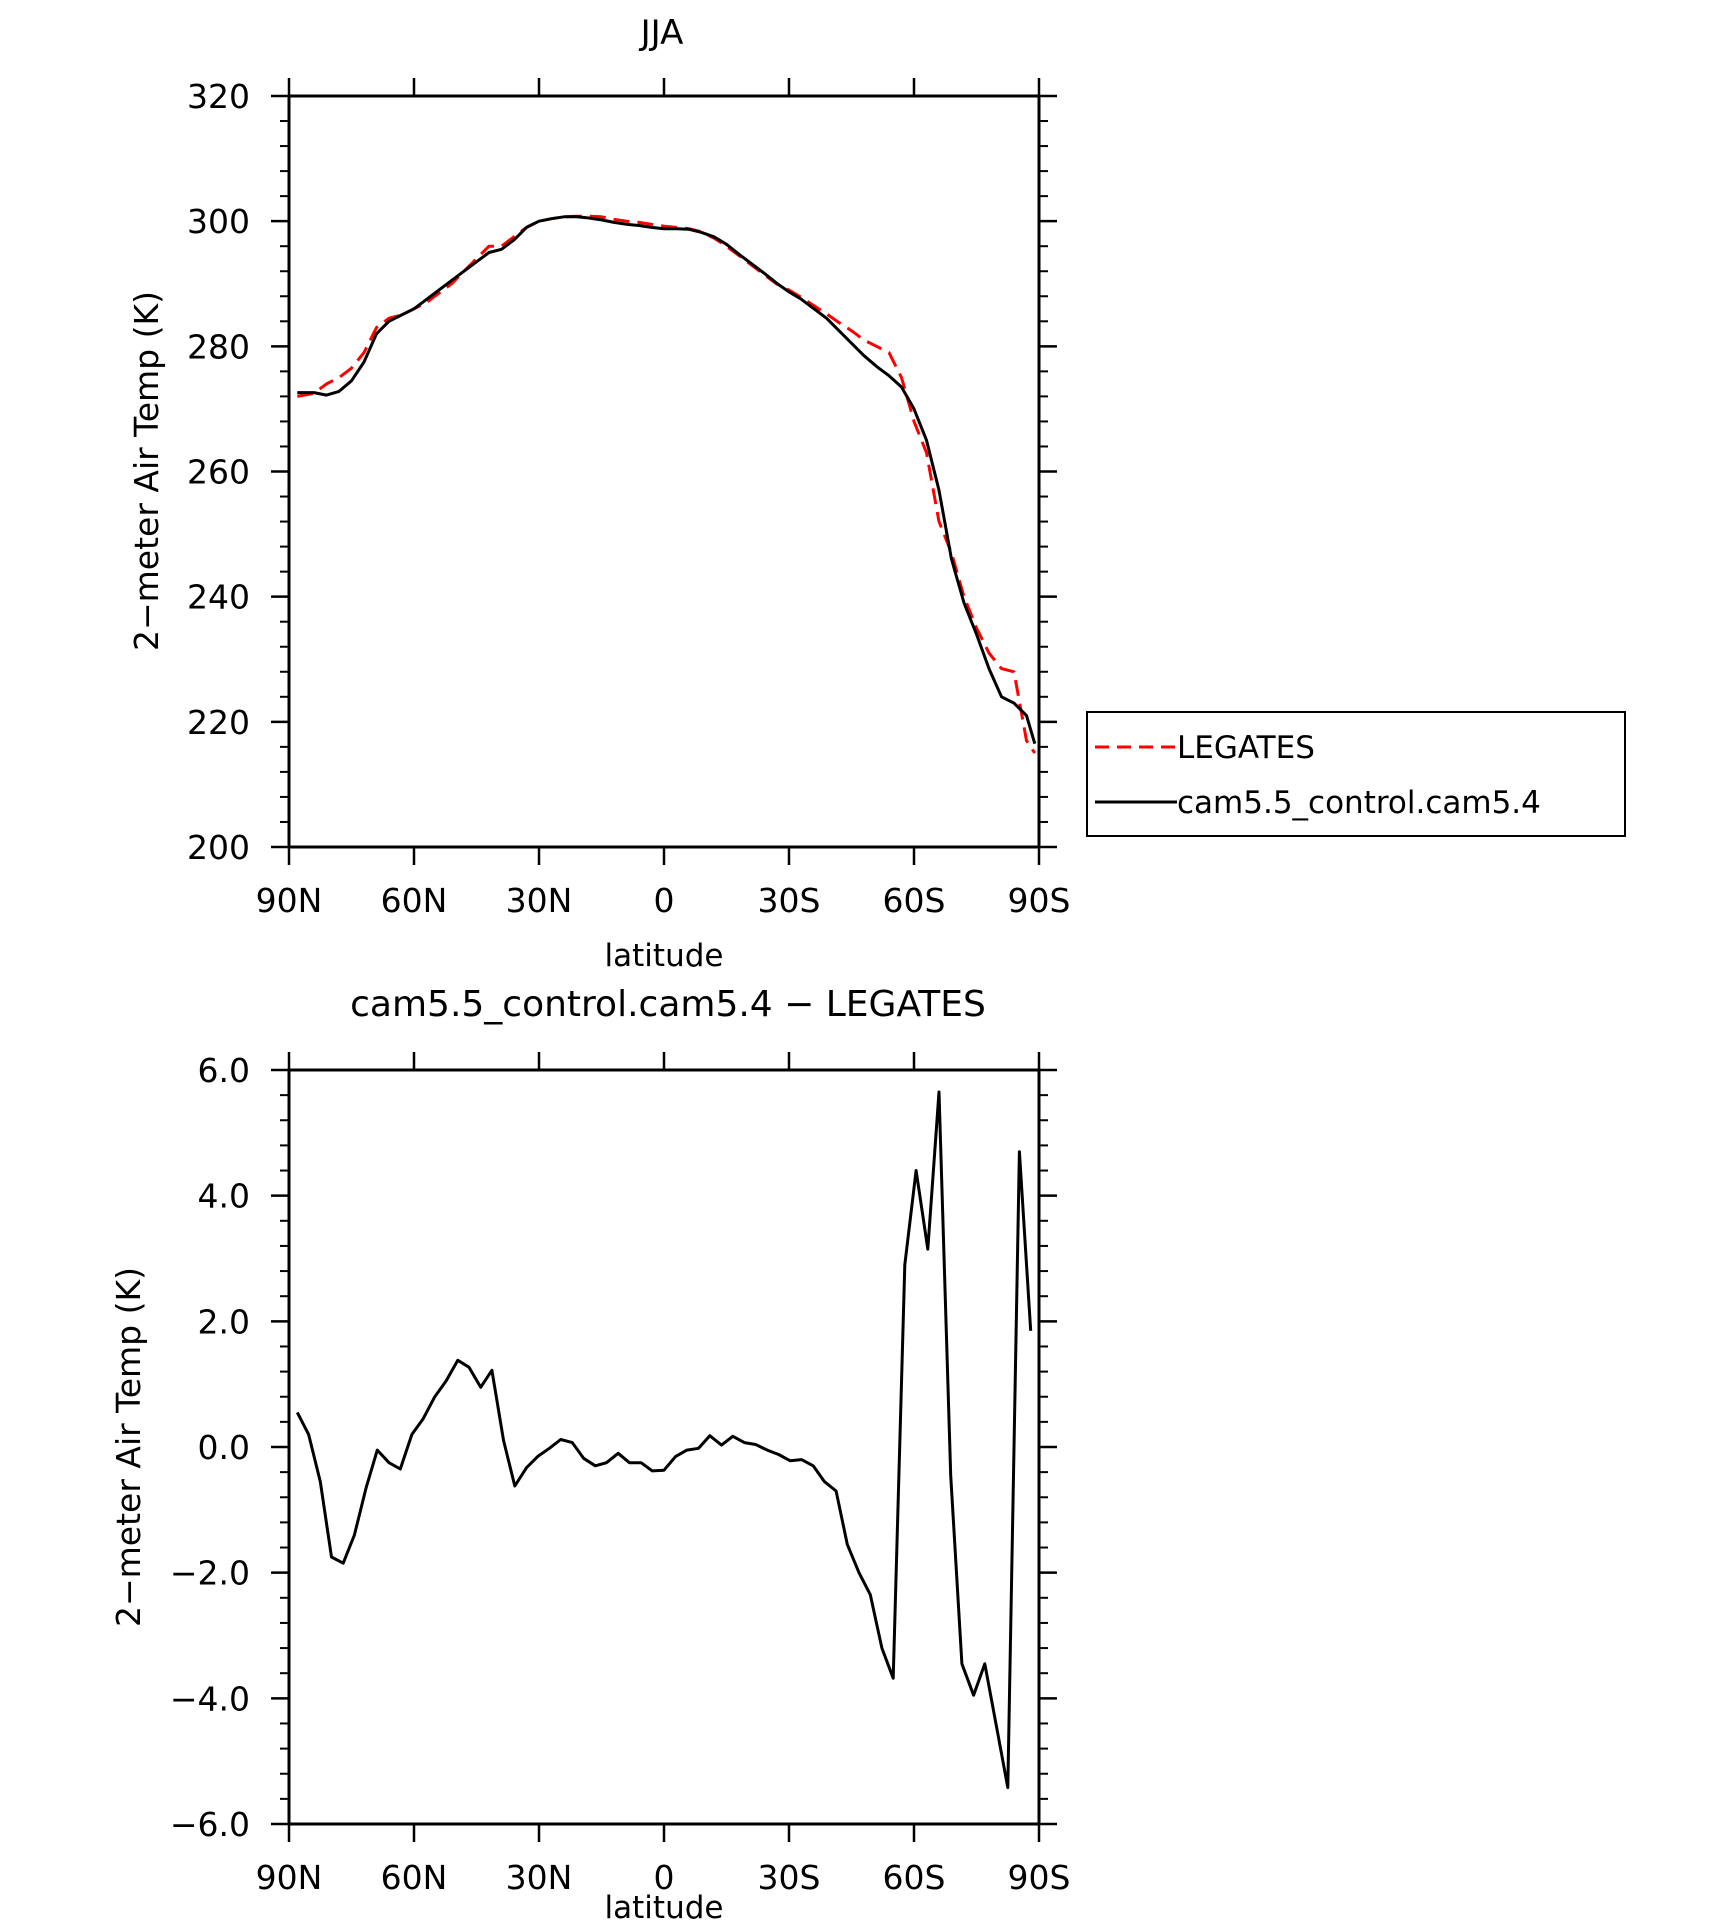  Describe the element at coordinates (218, 847) in the screenshot. I see `y-tick-label: 200` at that location.